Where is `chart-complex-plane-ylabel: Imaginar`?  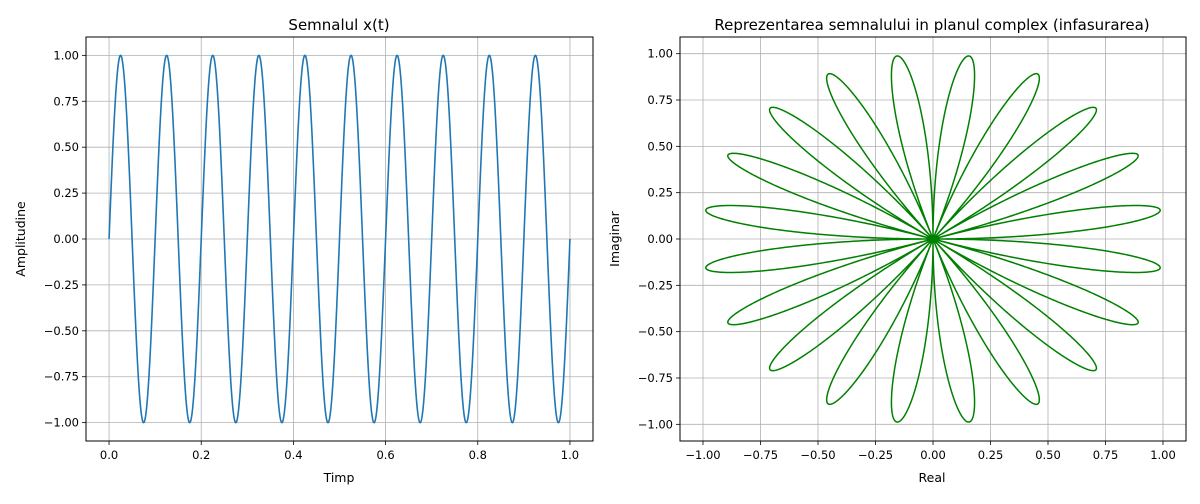 chart-complex-plane-ylabel: Imaginar is located at coordinates (614, 238).